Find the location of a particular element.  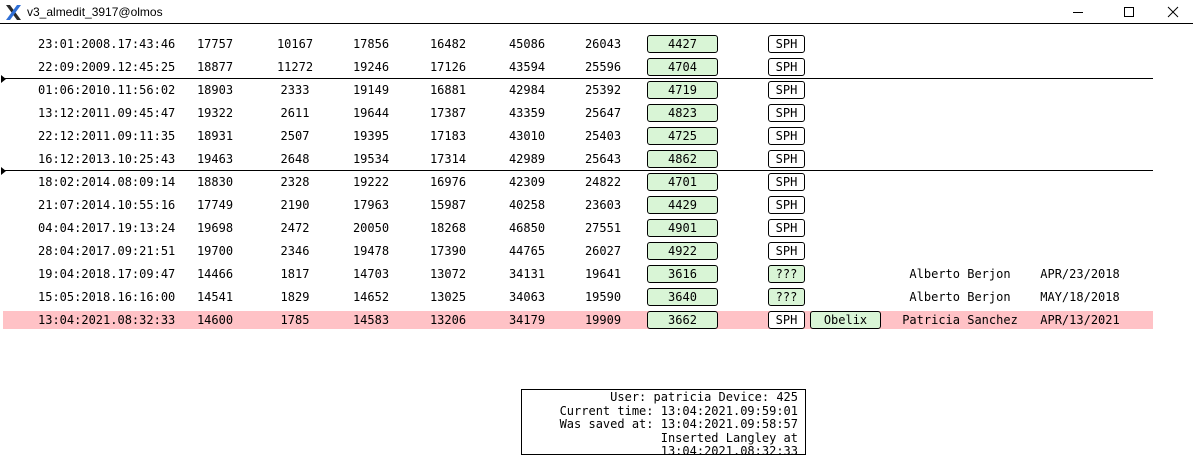

row-count-n2: 1829 is located at coordinates (295, 297).